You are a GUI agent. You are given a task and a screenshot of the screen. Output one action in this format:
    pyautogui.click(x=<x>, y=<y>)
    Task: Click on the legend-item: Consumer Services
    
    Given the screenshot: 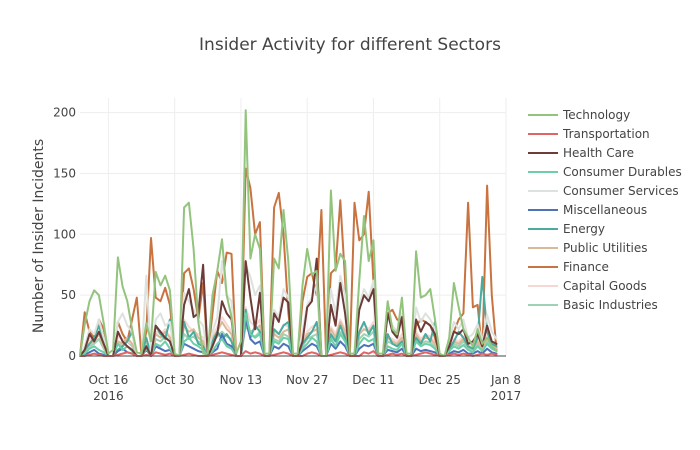 What is the action you would take?
    pyautogui.click(x=603, y=191)
    